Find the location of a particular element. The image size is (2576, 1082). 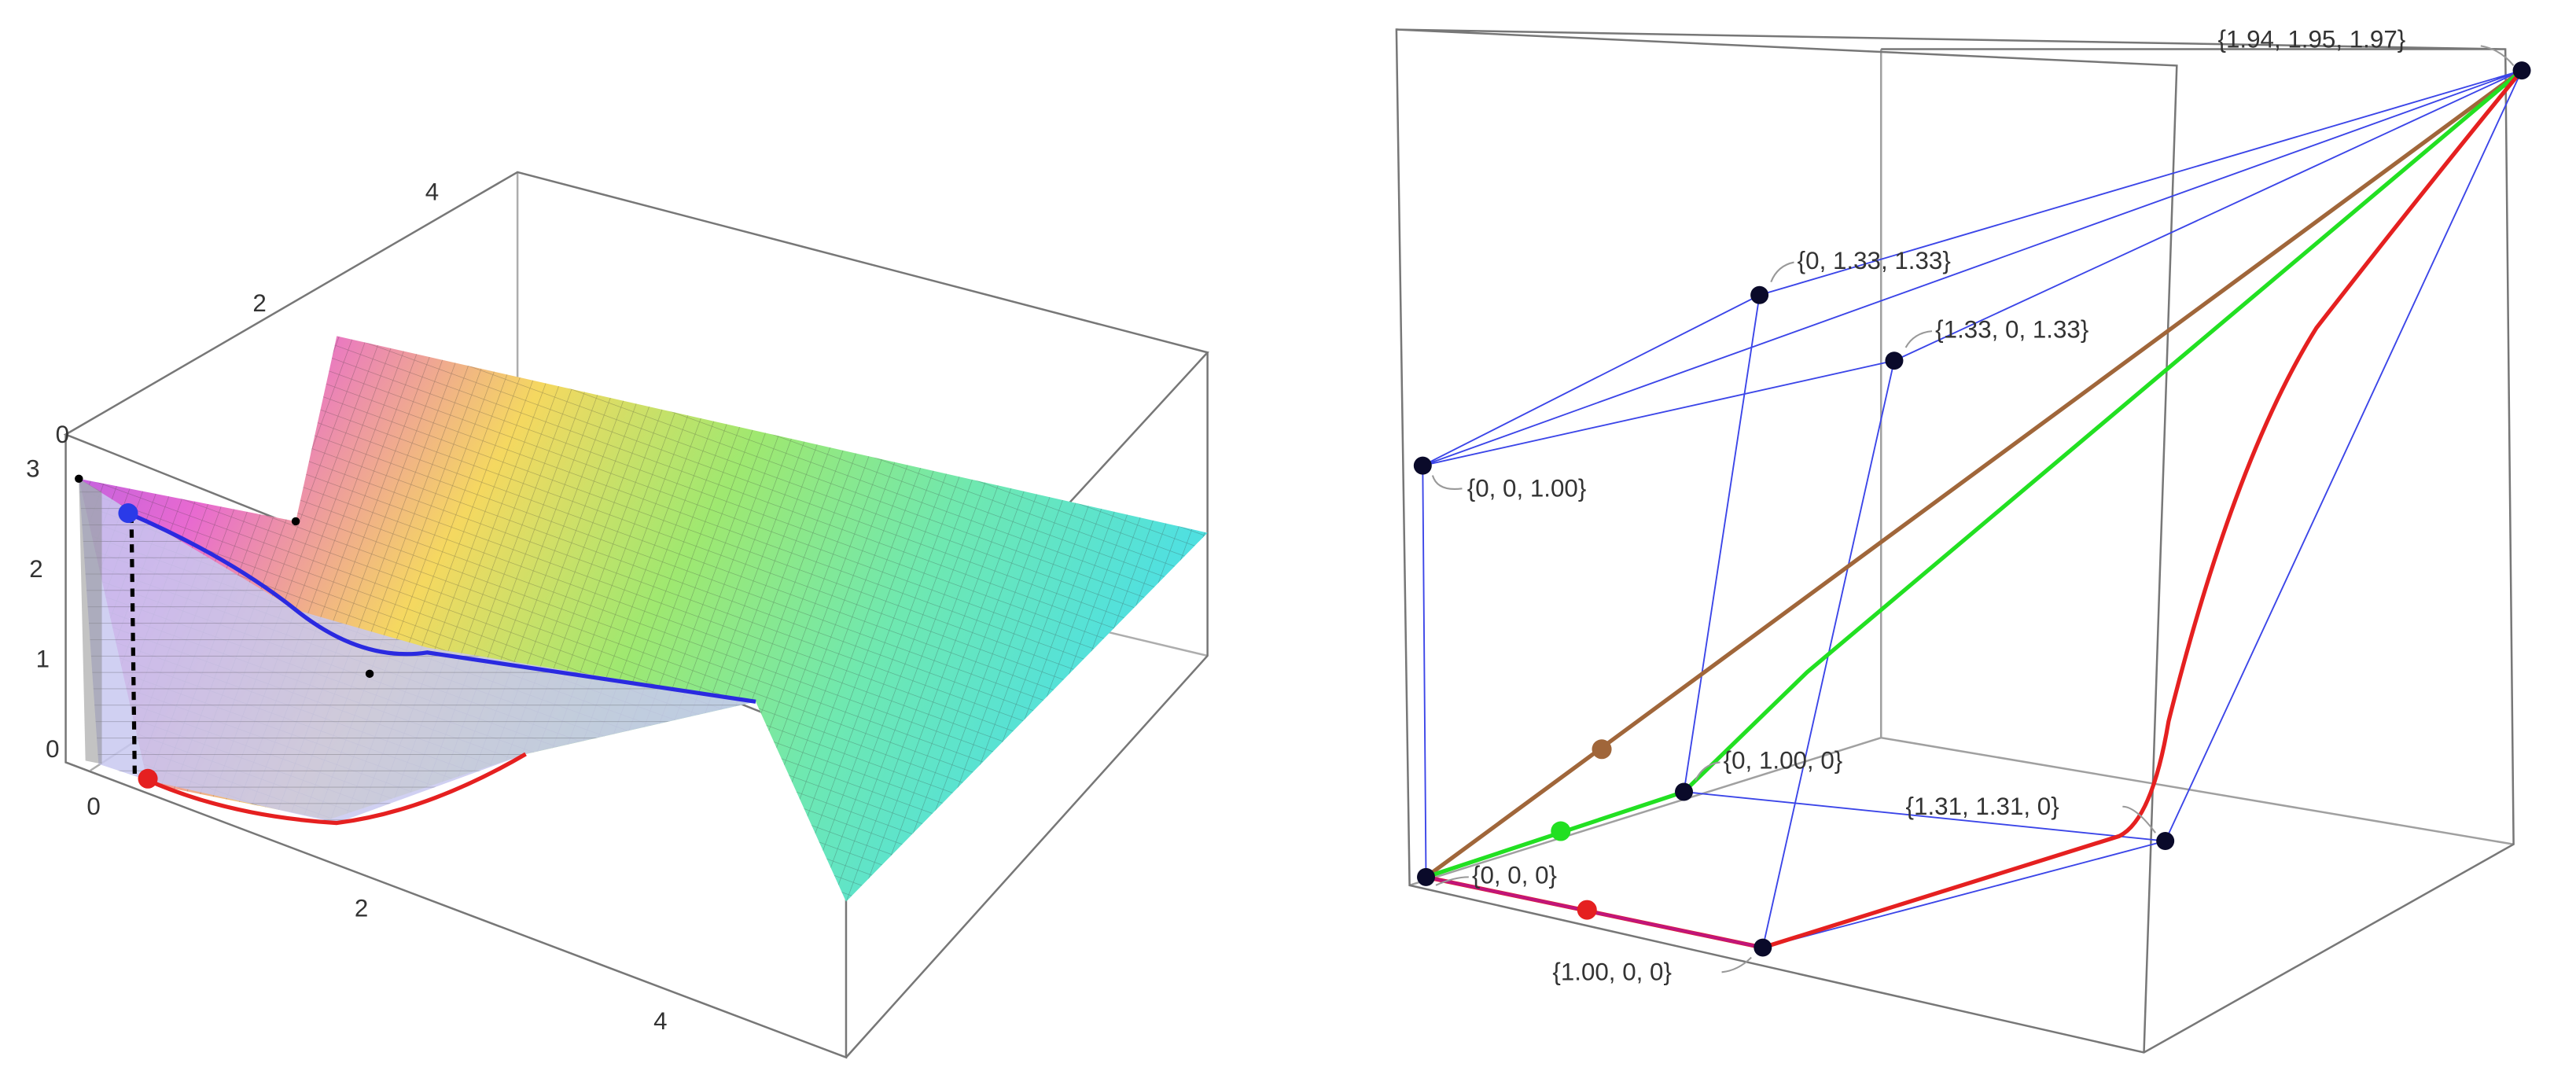

point-label: {0, 1.00, 0} is located at coordinates (1784, 761).